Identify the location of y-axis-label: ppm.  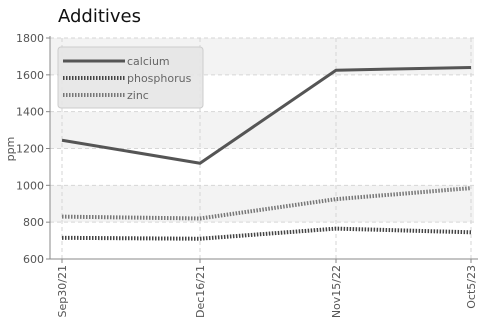
(10, 149).